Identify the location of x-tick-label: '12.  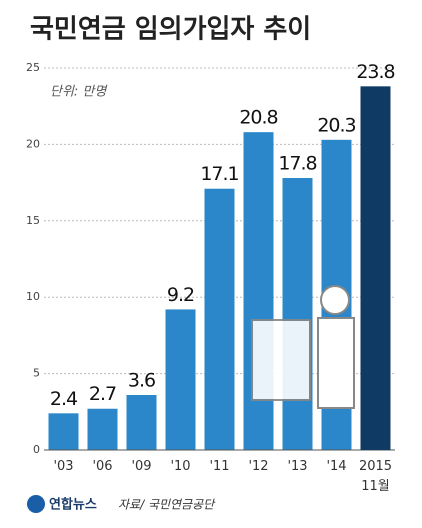
(258, 466).